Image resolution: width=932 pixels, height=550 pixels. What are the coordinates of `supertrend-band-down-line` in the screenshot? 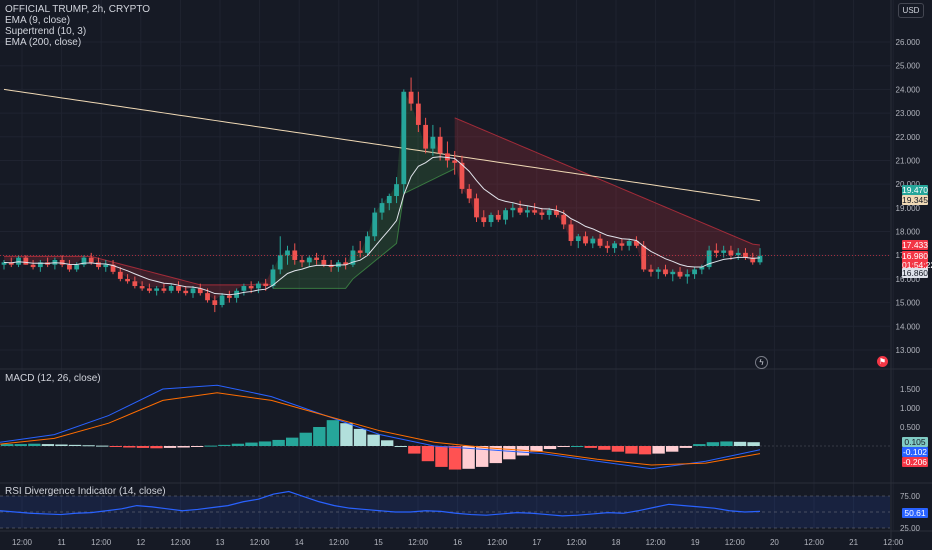 It's located at (138, 270).